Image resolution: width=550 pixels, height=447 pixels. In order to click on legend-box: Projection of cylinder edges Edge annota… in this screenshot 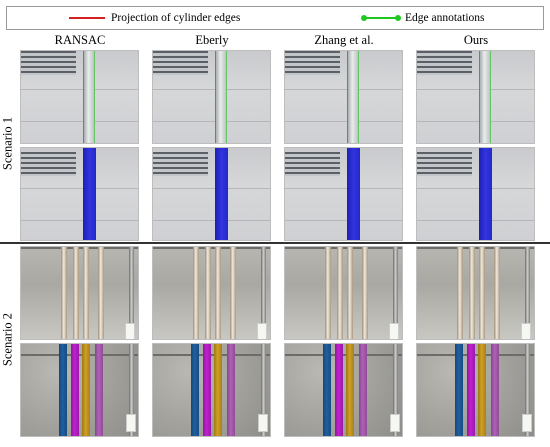, I will do `click(275, 18)`.